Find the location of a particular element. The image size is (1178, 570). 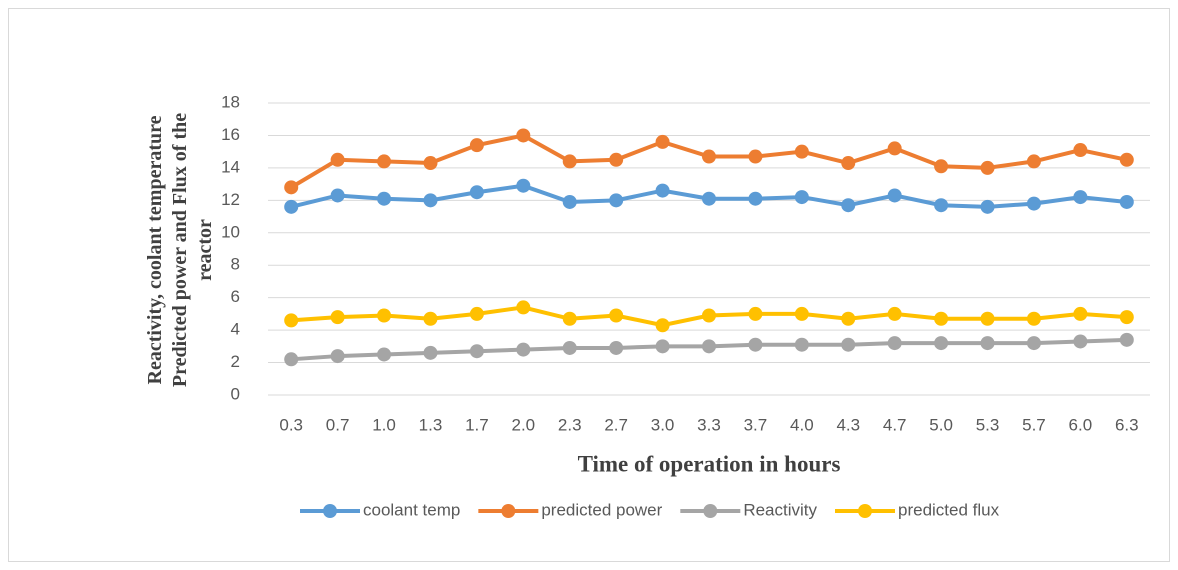

y-tick-label: 16 is located at coordinates (230, 134).